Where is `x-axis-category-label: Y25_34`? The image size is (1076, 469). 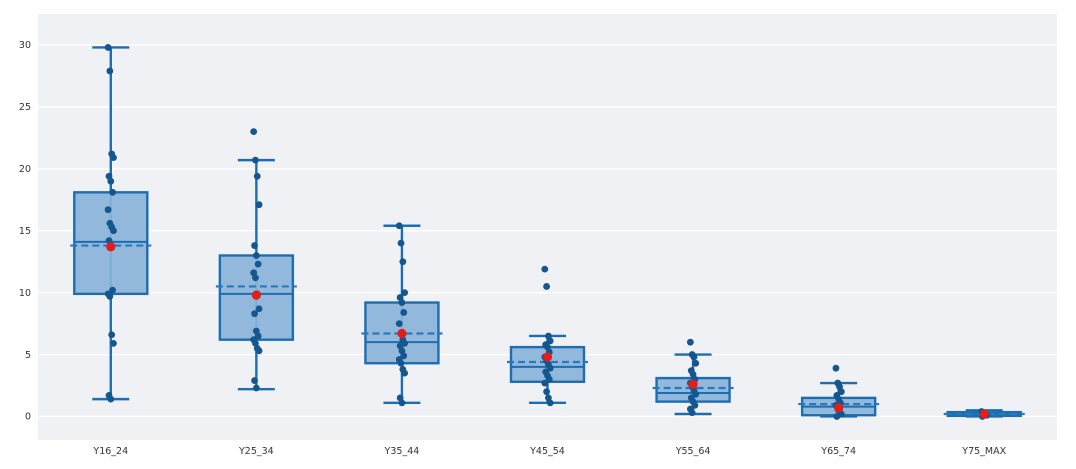
x-axis-category-label: Y25_34 is located at coordinates (256, 451).